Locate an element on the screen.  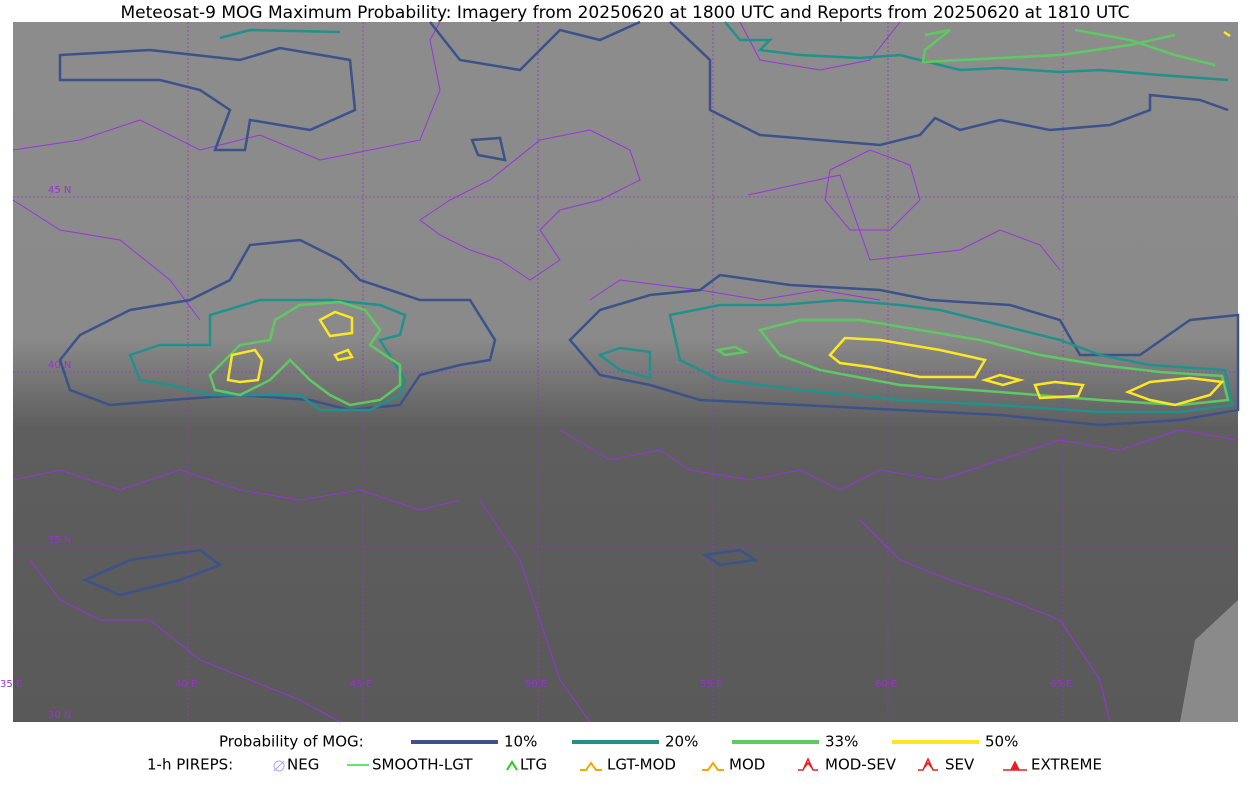
legend-label: 20% is located at coordinates (681, 742).